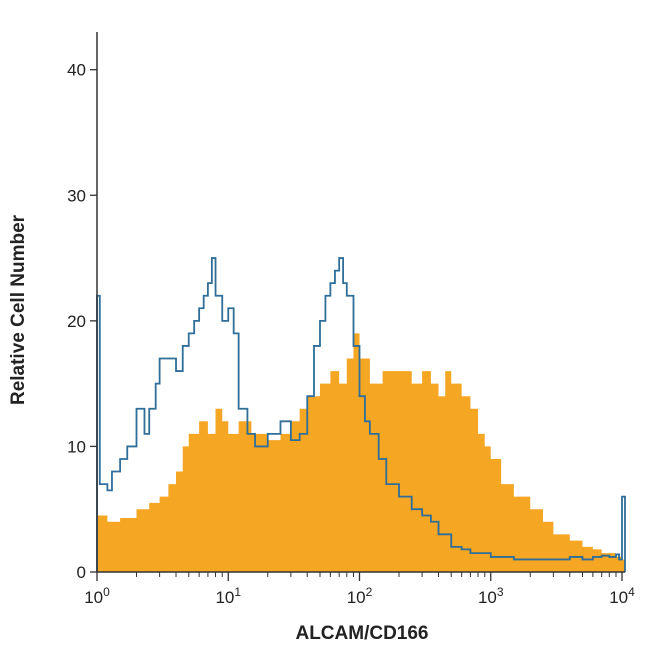 The width and height of the screenshot is (650, 650). Describe the element at coordinates (76, 70) in the screenshot. I see `y-tick-label: 40` at that location.